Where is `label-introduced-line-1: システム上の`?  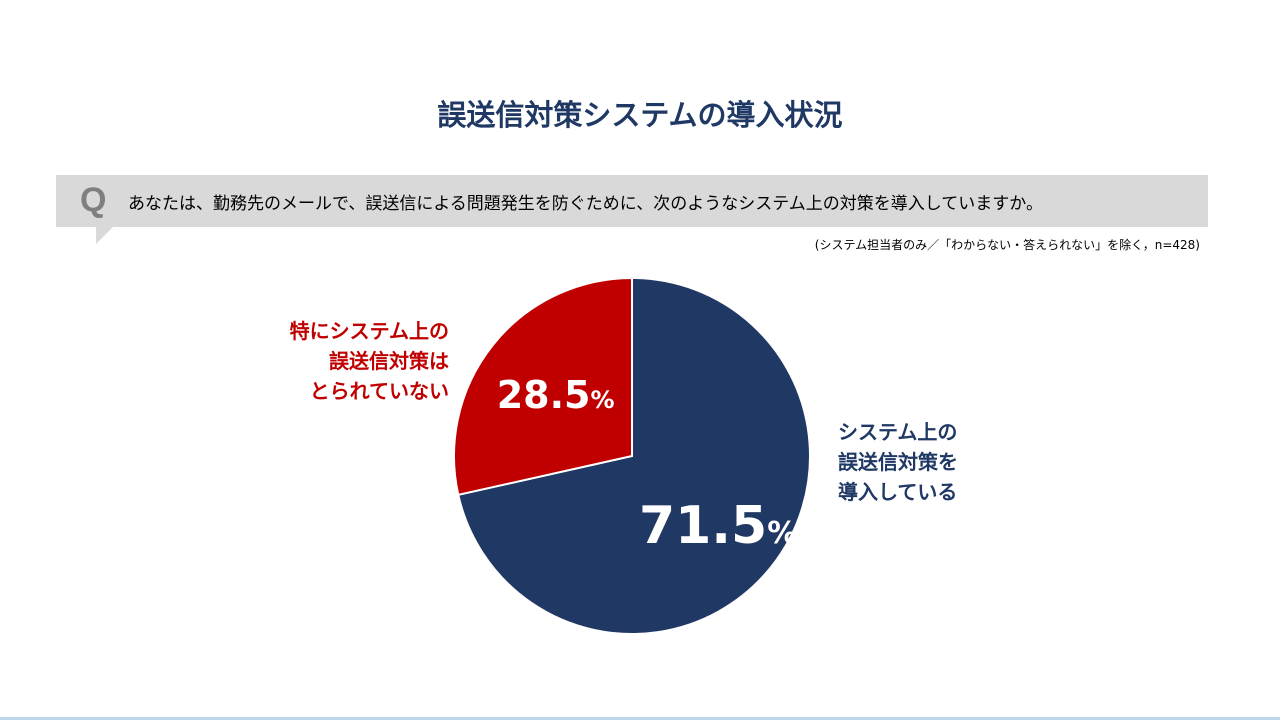 label-introduced-line-1: システム上の is located at coordinates (898, 432).